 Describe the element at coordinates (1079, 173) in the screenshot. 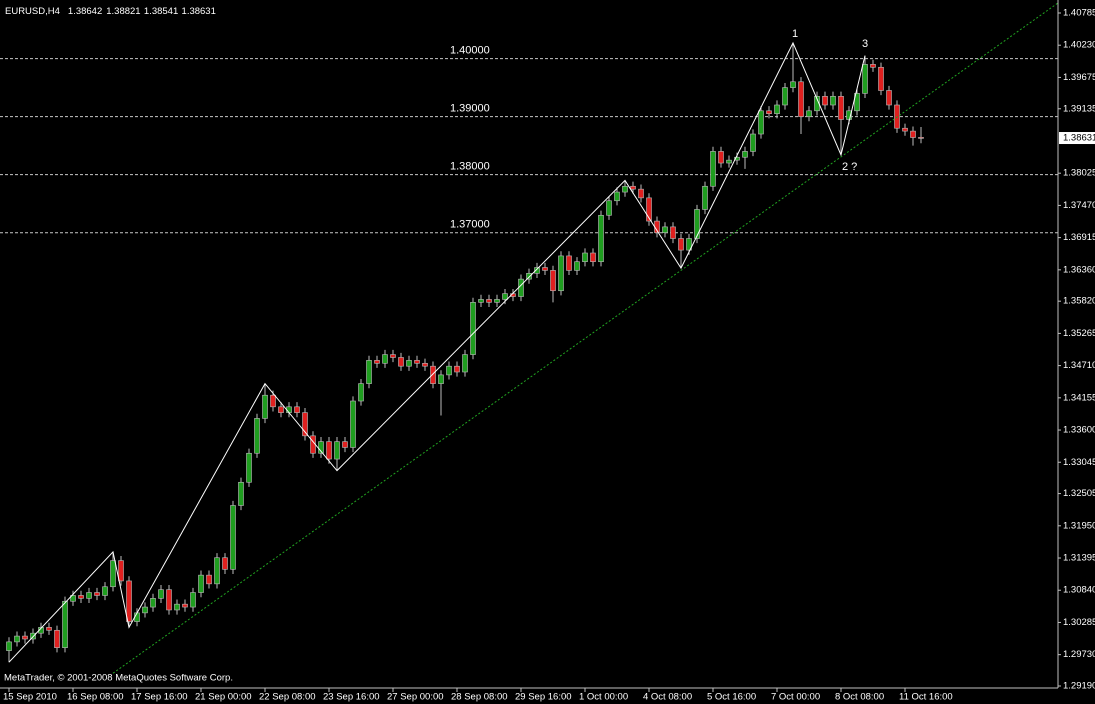

I see `y-tick-label: 1.38025` at that location.